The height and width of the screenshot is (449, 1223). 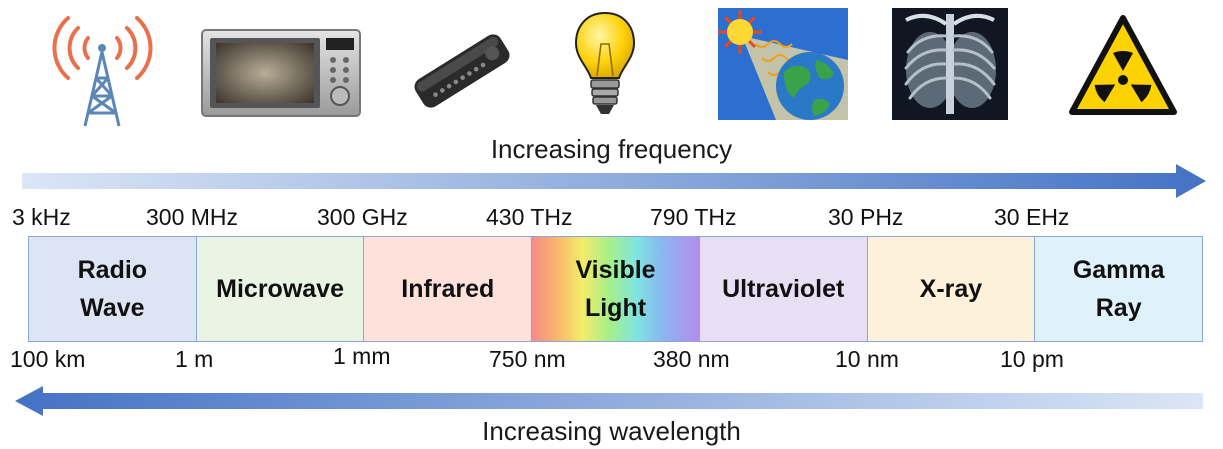 I want to click on band-x-ray: X-ray, so click(x=951, y=289).